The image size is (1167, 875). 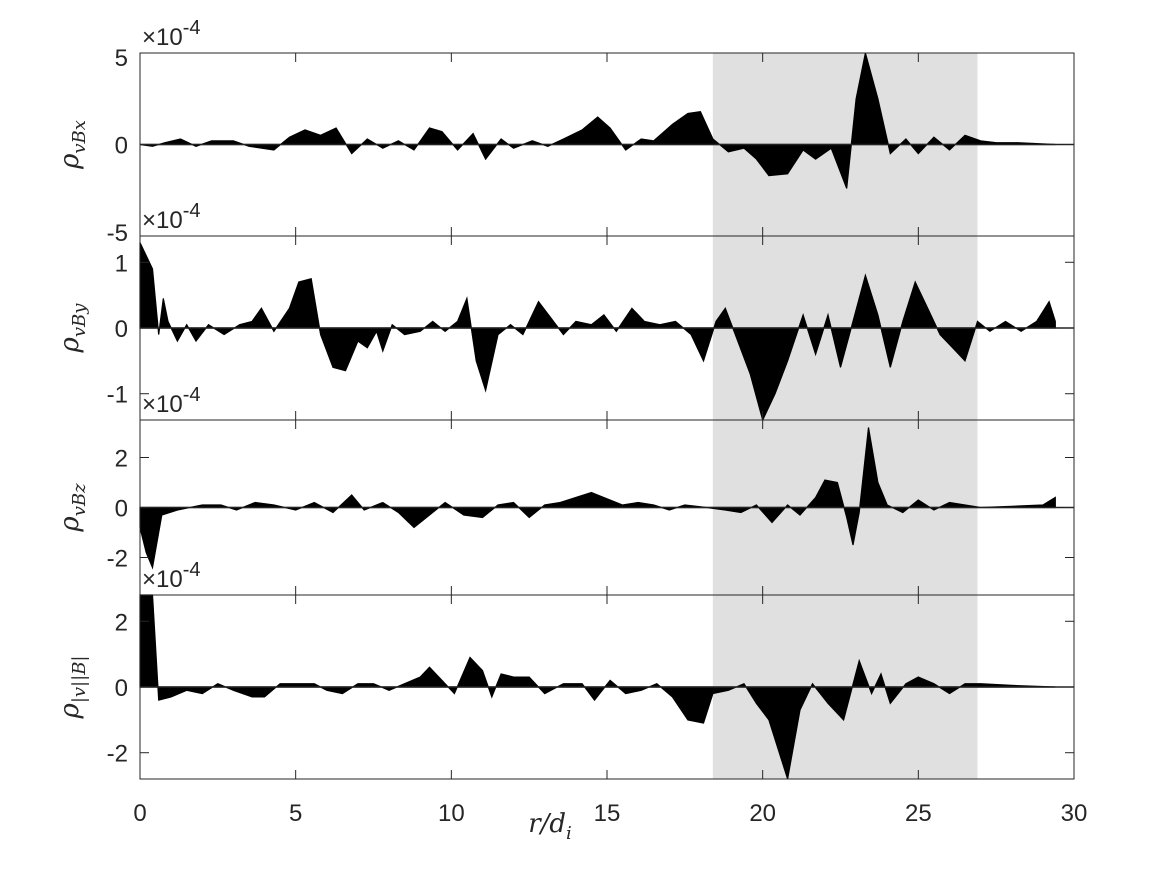 What do you see at coordinates (762, 813) in the screenshot?
I see `x-tick-label: 20` at bounding box center [762, 813].